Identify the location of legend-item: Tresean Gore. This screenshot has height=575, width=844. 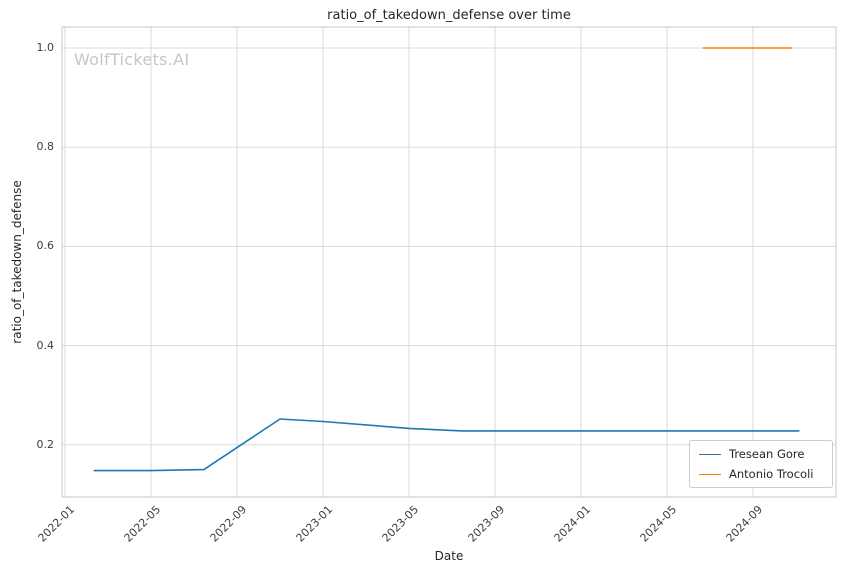
(761, 454).